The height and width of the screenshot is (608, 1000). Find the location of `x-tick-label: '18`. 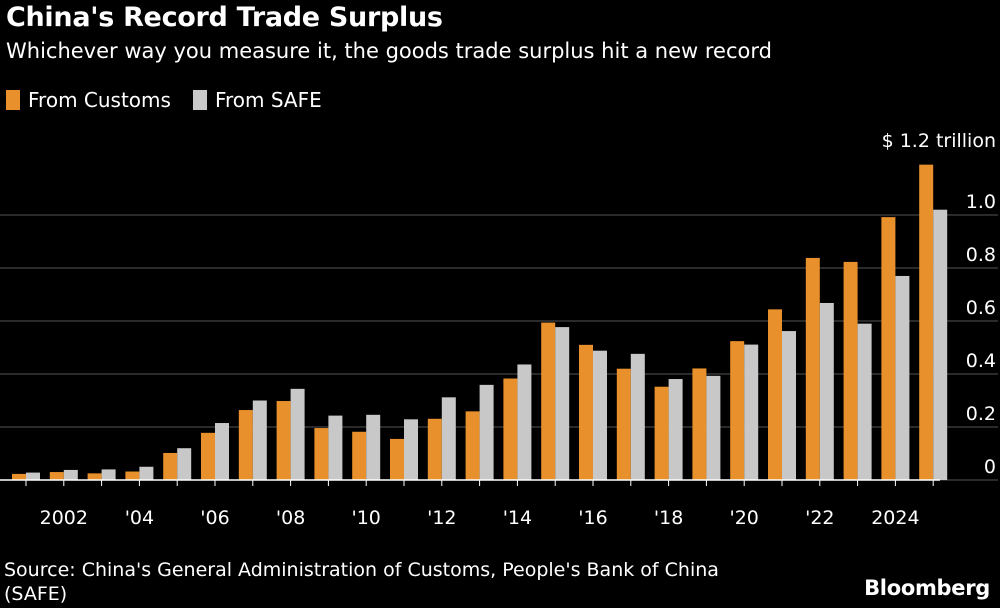

x-tick-label: '18 is located at coordinates (668, 518).